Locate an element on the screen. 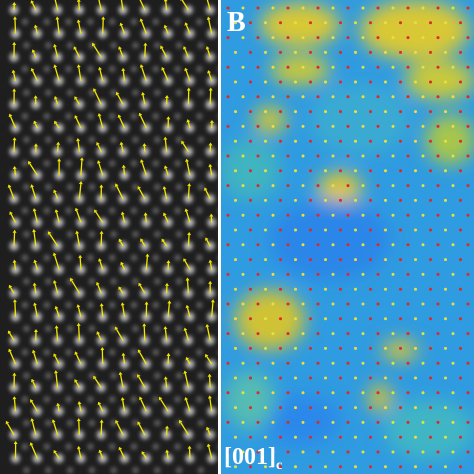 The width and height of the screenshot is (474, 474). strain-region is located at coordinates (300, 25).